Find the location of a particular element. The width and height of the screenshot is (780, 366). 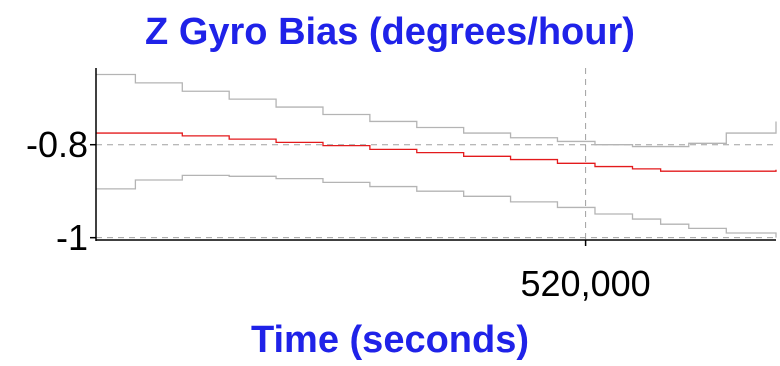

y-tick-label-0: -0.8 is located at coordinates (57, 144).